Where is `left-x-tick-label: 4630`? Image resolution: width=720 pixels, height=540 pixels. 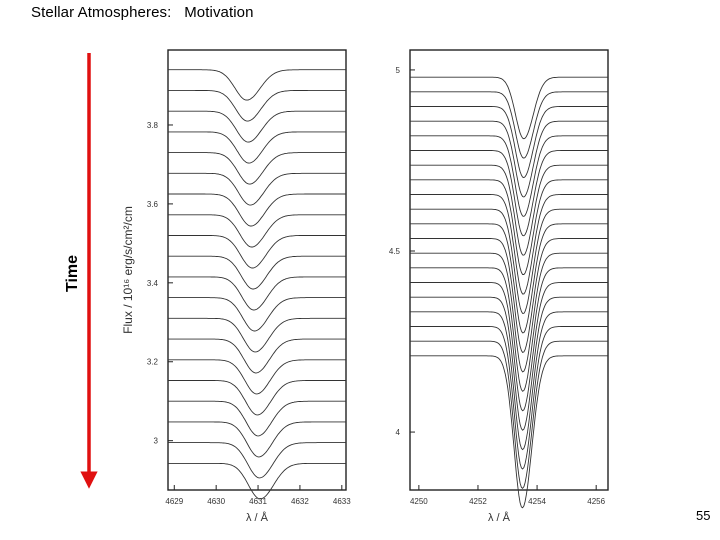
left-x-tick-label: 4630 is located at coordinates (216, 501).